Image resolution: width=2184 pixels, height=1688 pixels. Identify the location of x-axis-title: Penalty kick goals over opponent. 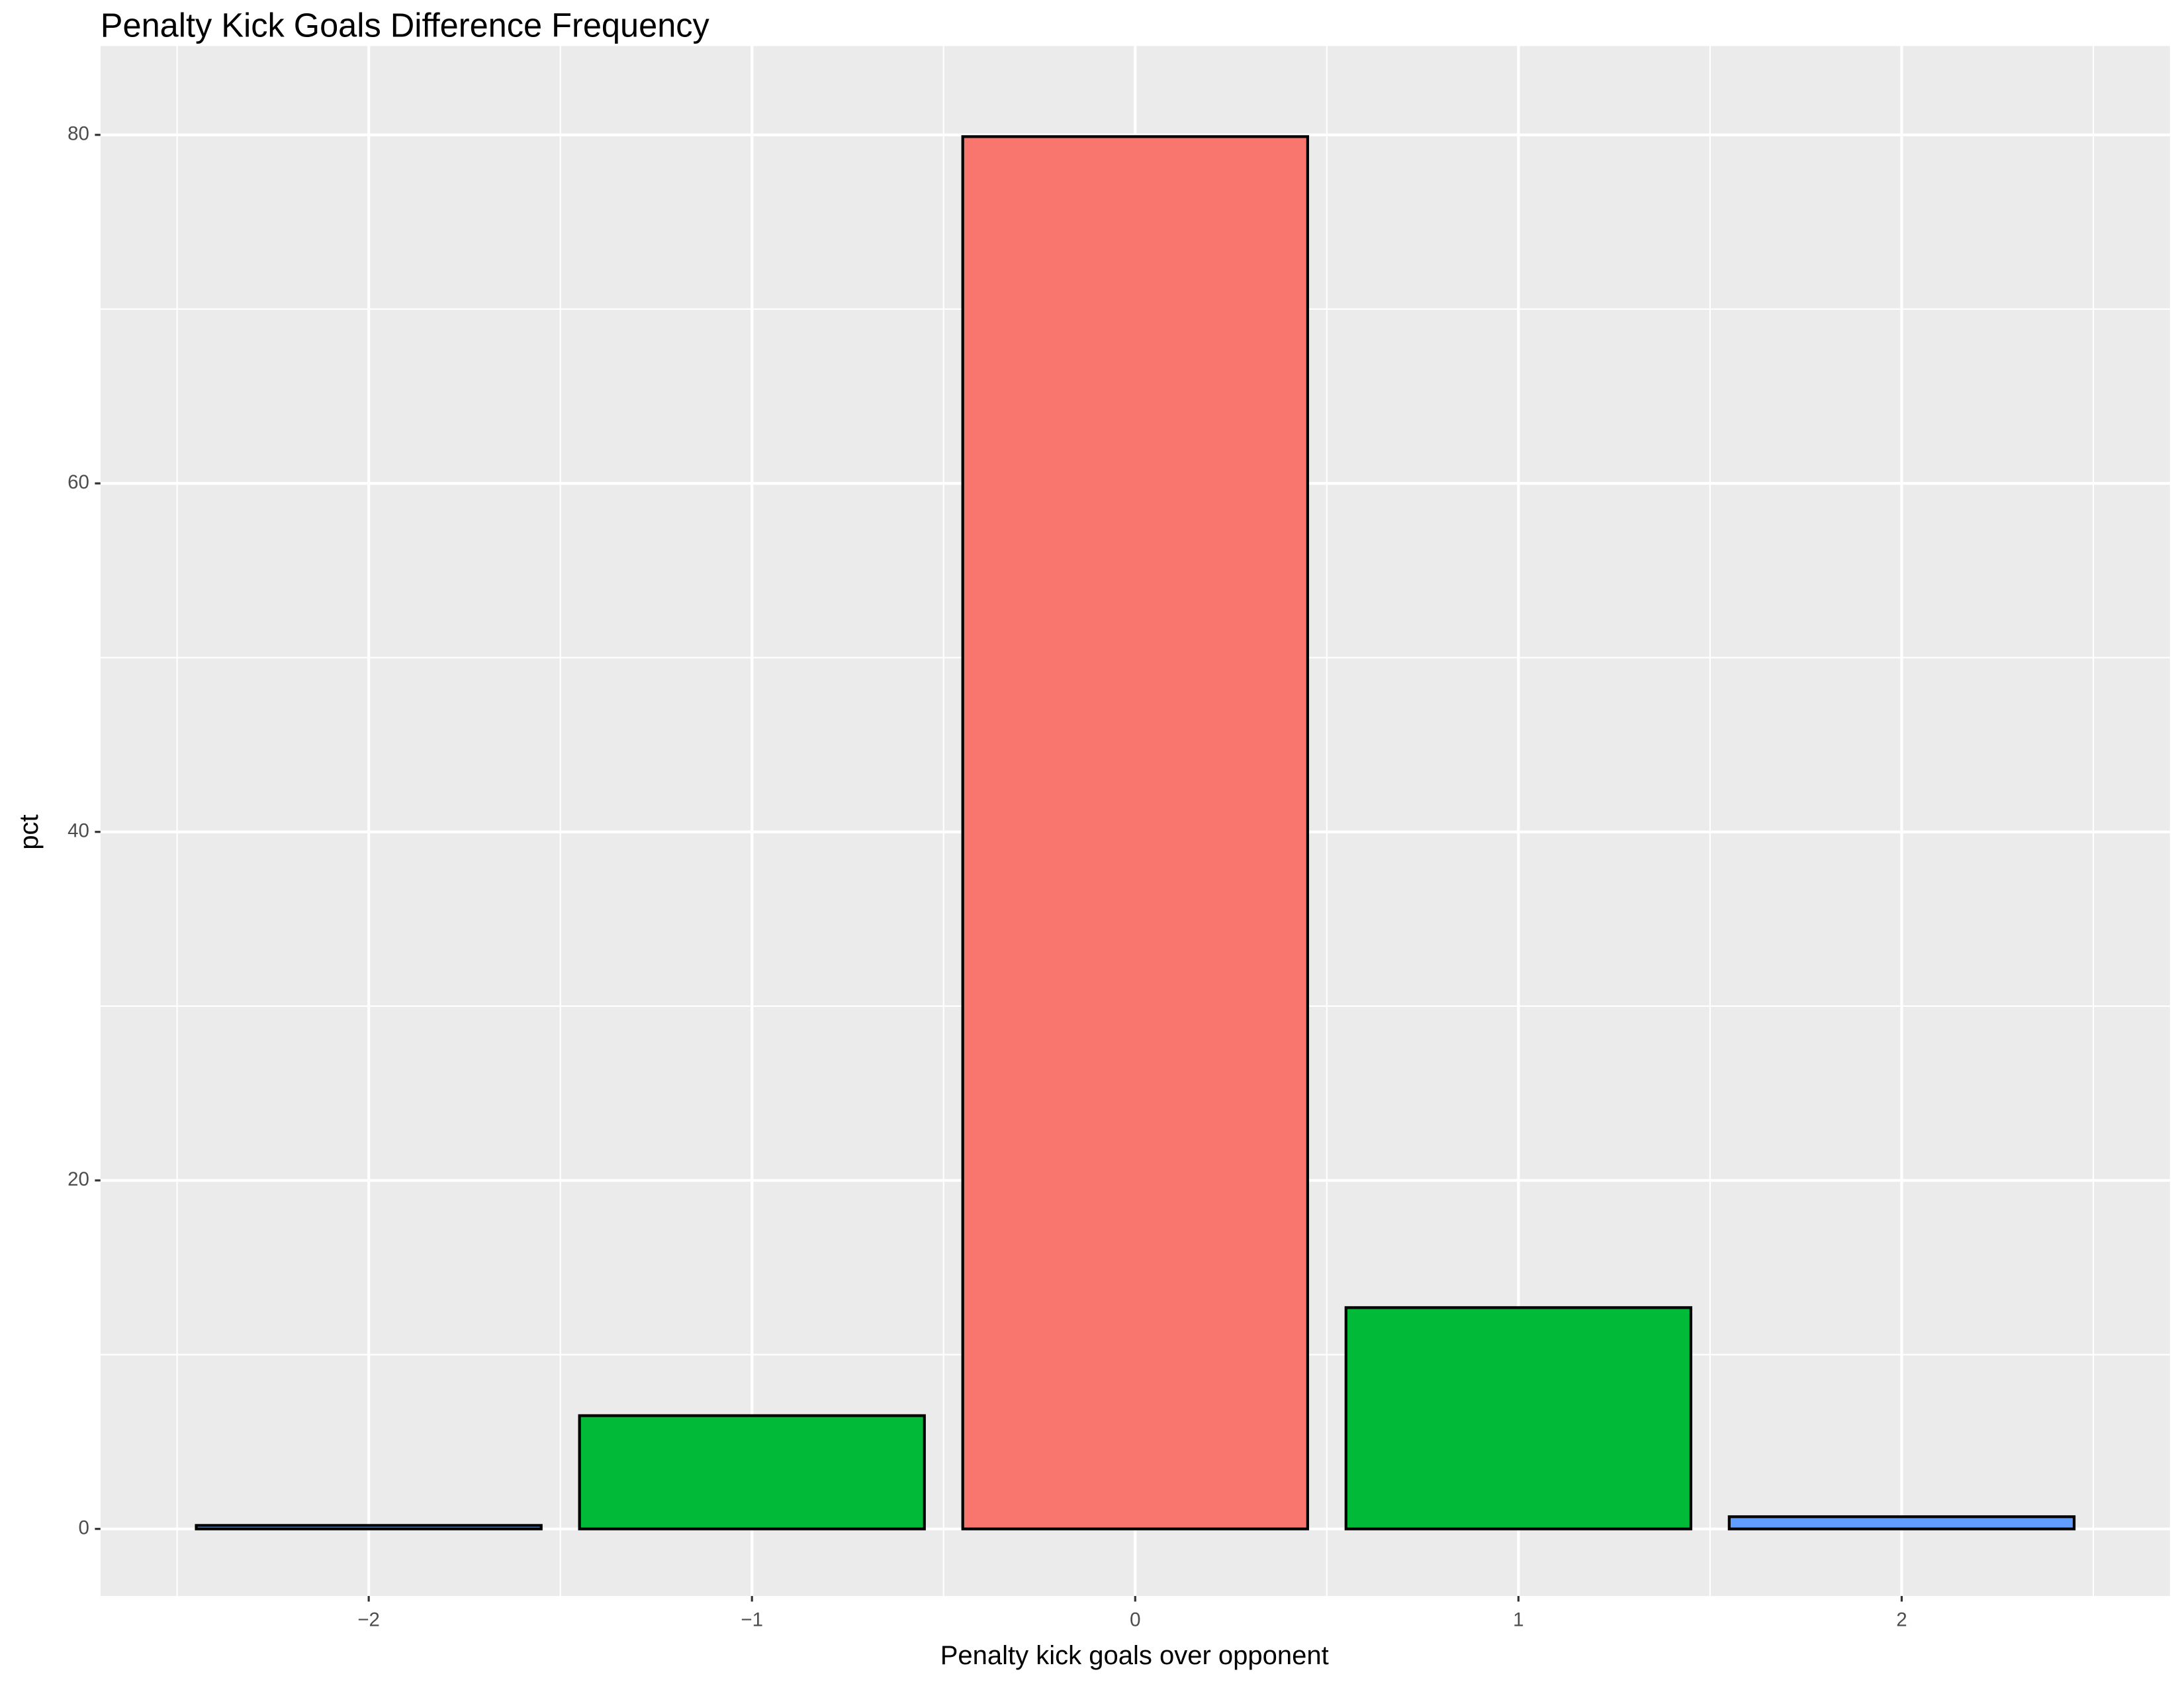
(1134, 1655).